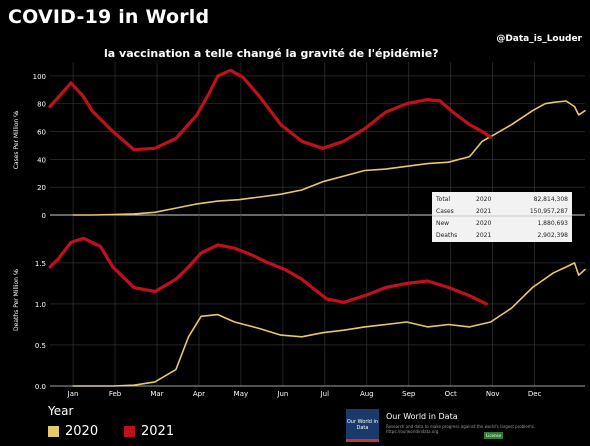  Describe the element at coordinates (158, 431) in the screenshot. I see `legend-label-2021: 2021` at that location.